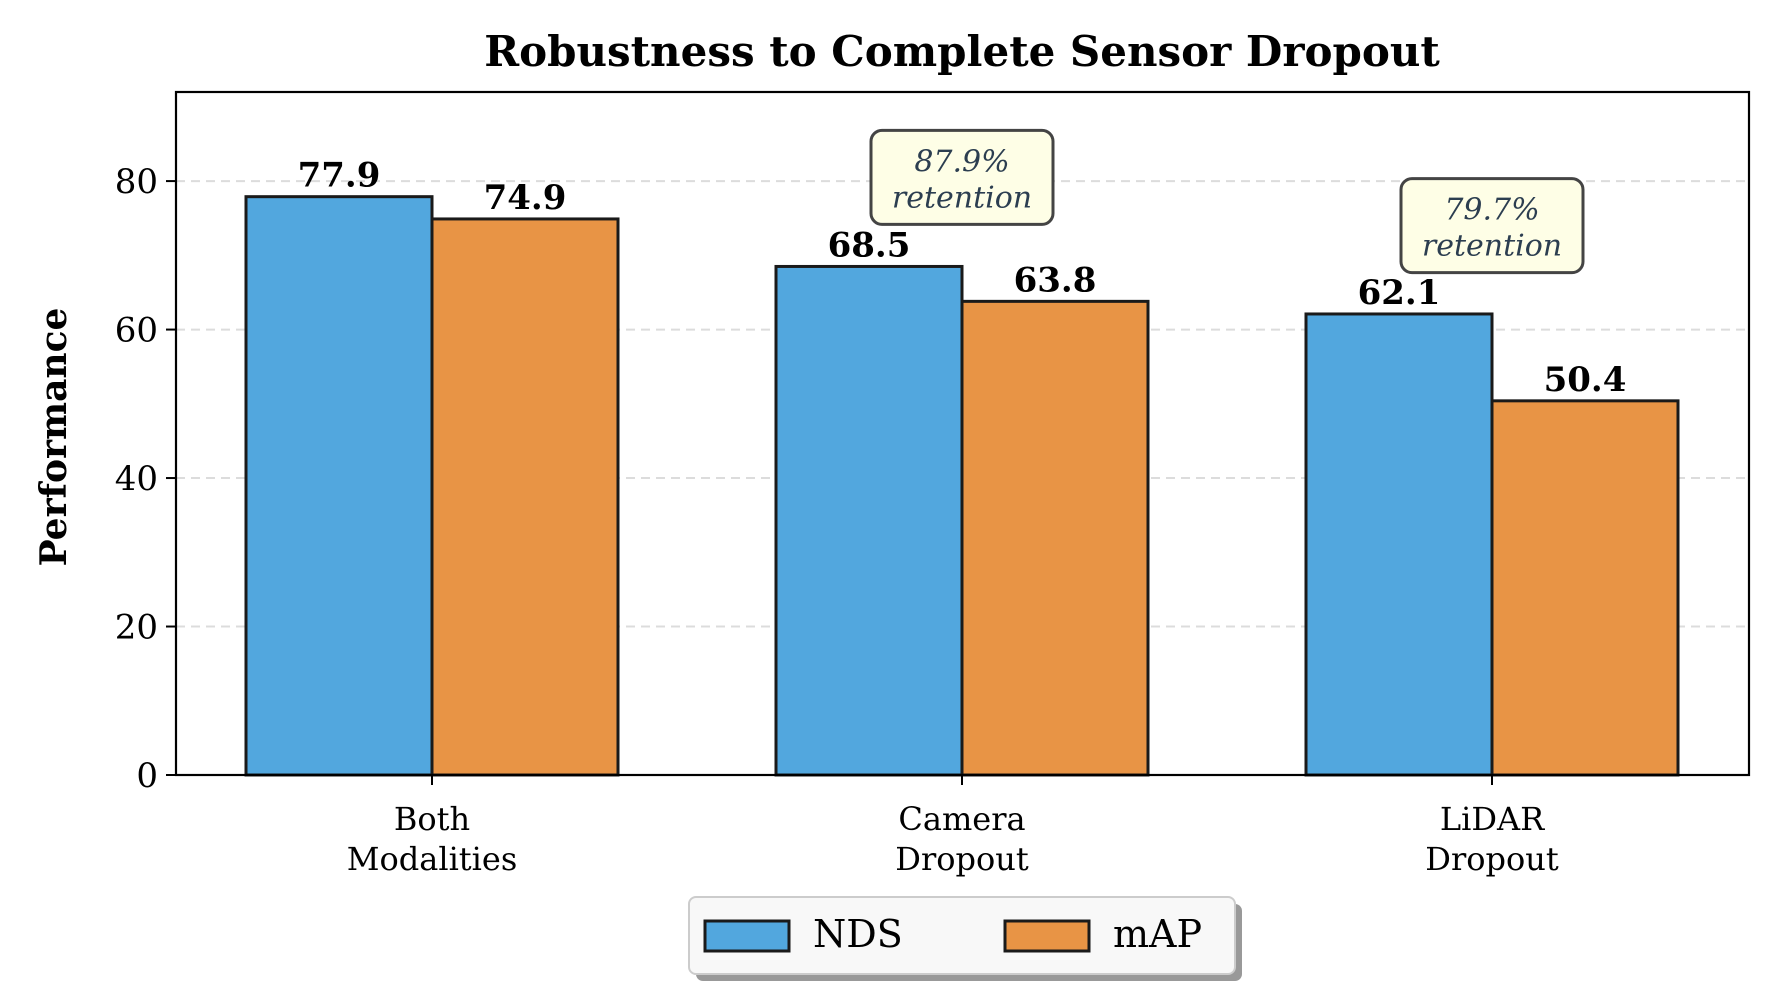  I want to click on annotation-text: 79.7% retention, so click(1492, 228).